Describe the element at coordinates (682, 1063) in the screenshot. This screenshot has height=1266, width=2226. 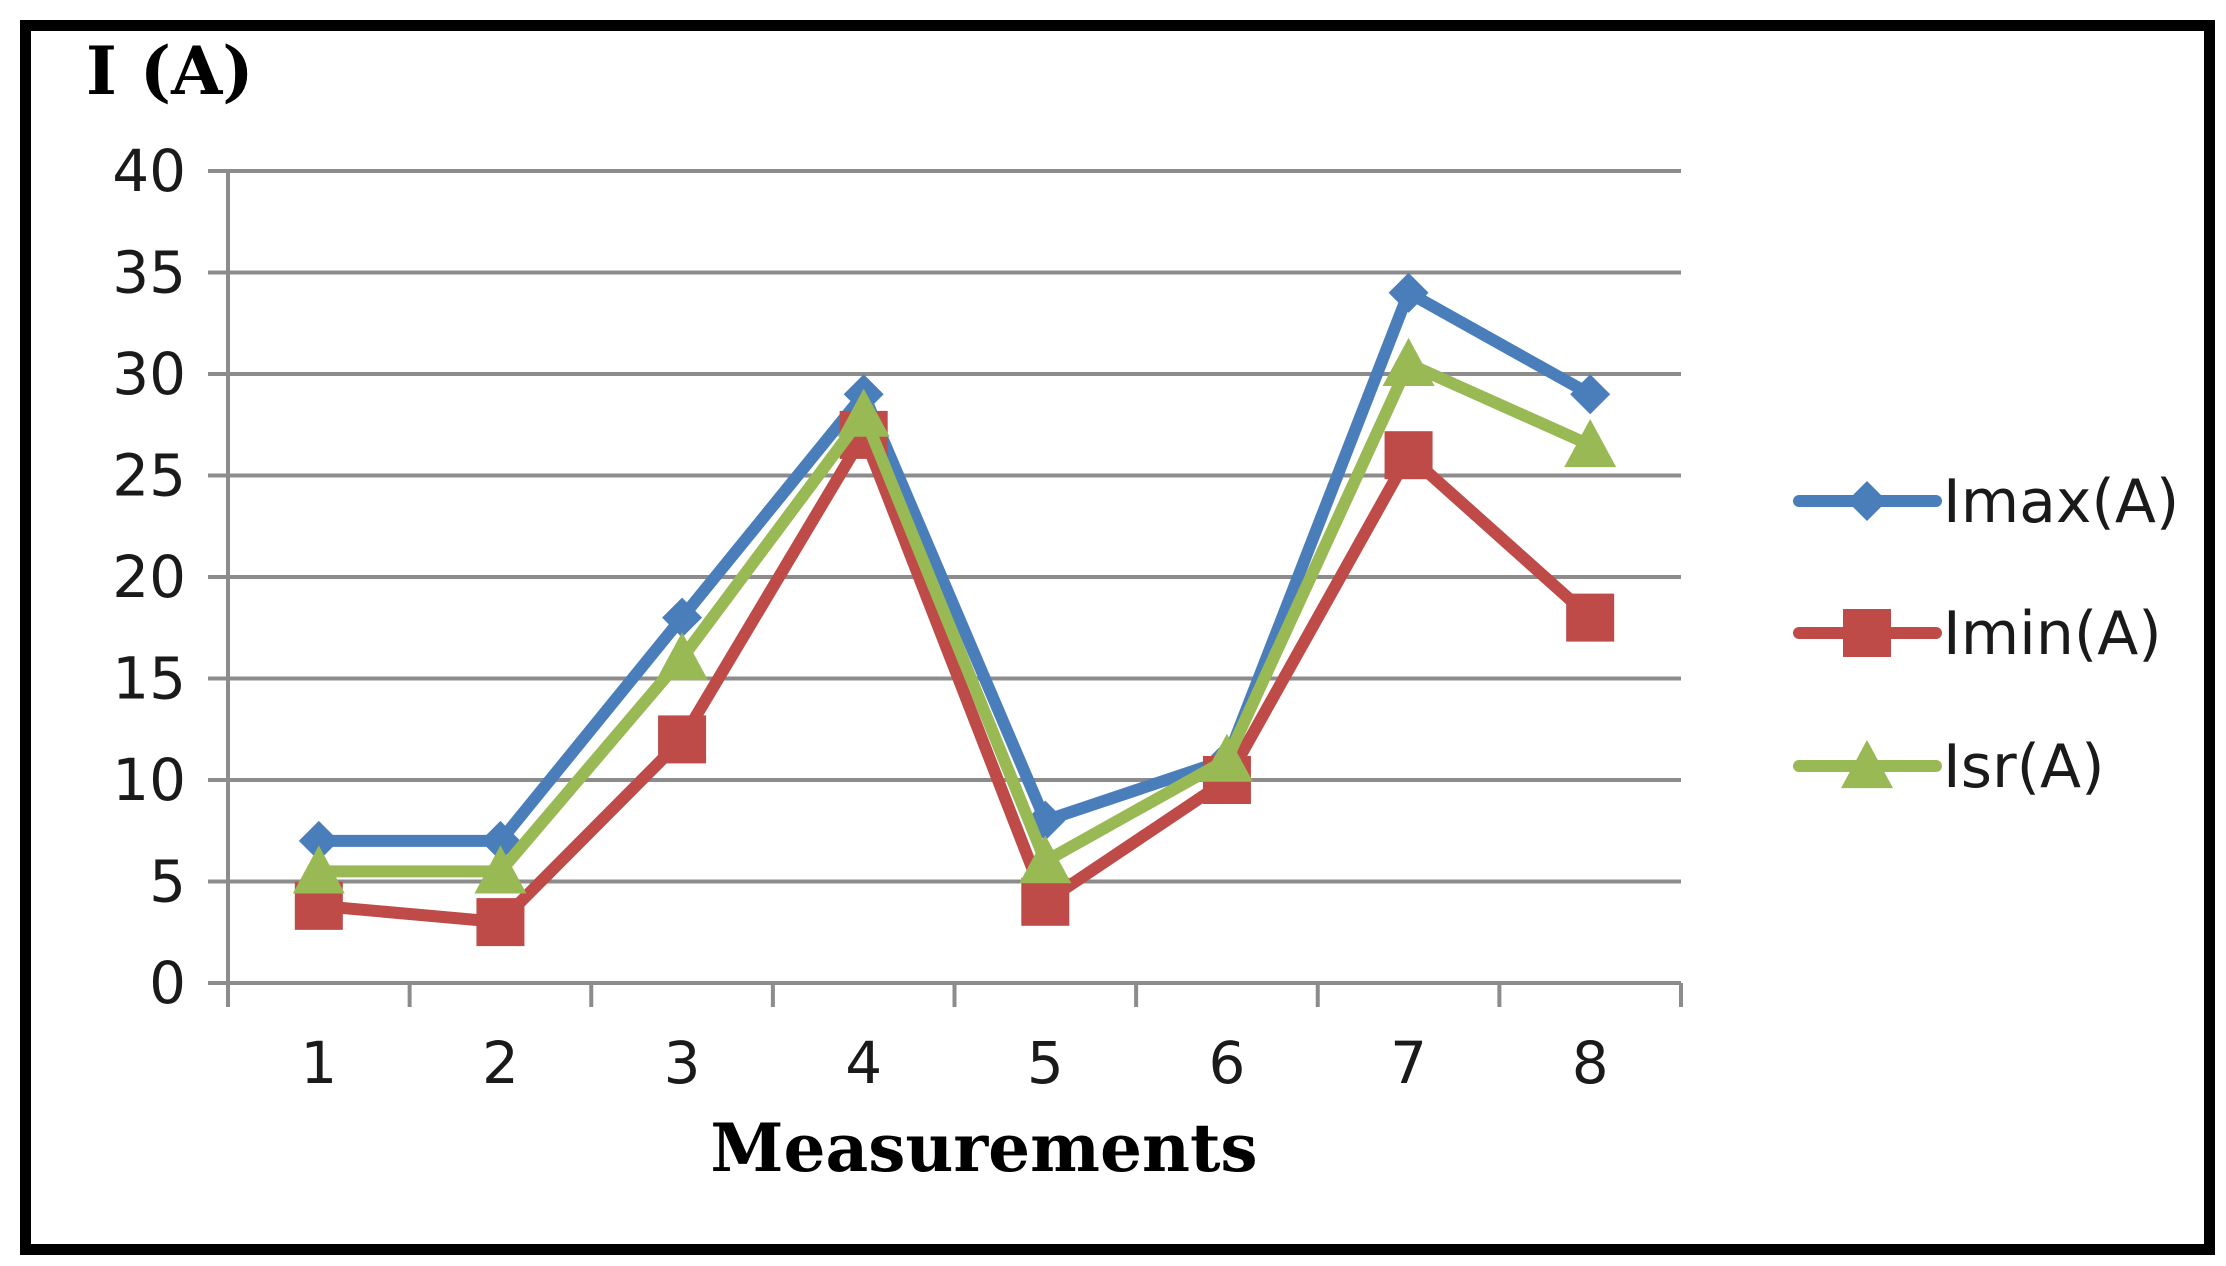
I see `x-tick-label: 3` at that location.